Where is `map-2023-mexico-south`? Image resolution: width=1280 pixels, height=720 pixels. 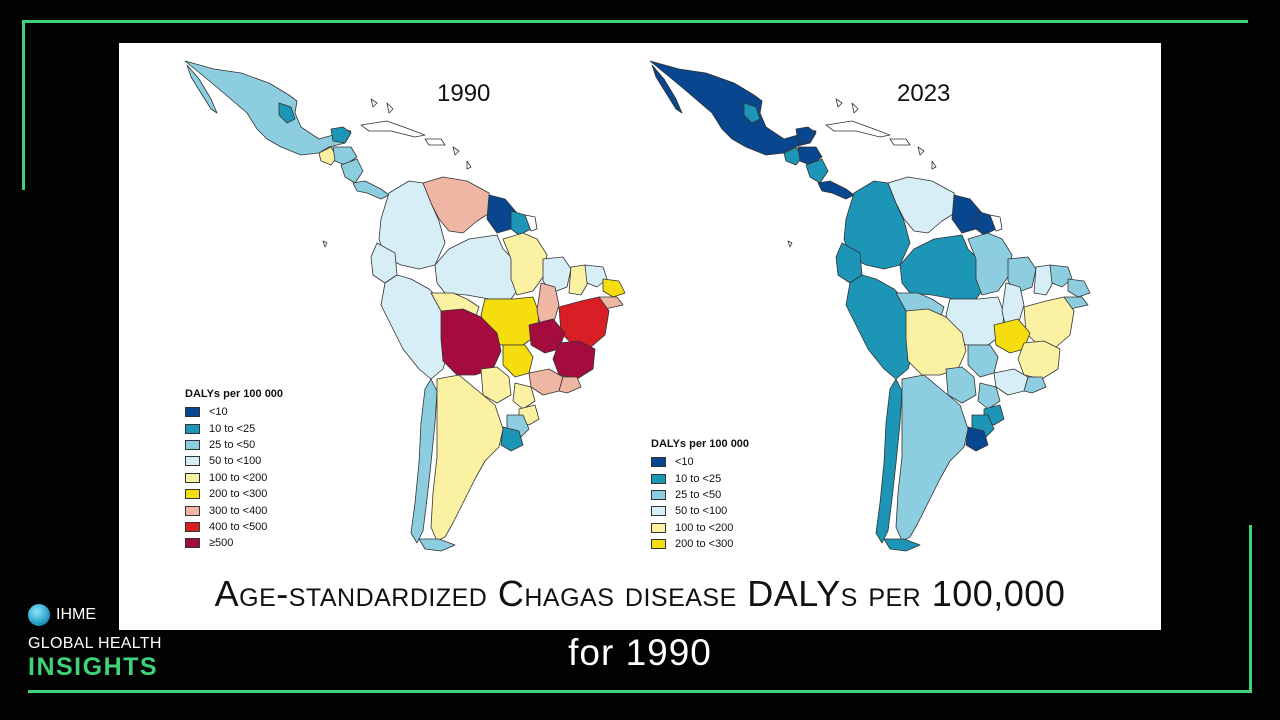
map-2023-mexico-south is located at coordinates (752, 113).